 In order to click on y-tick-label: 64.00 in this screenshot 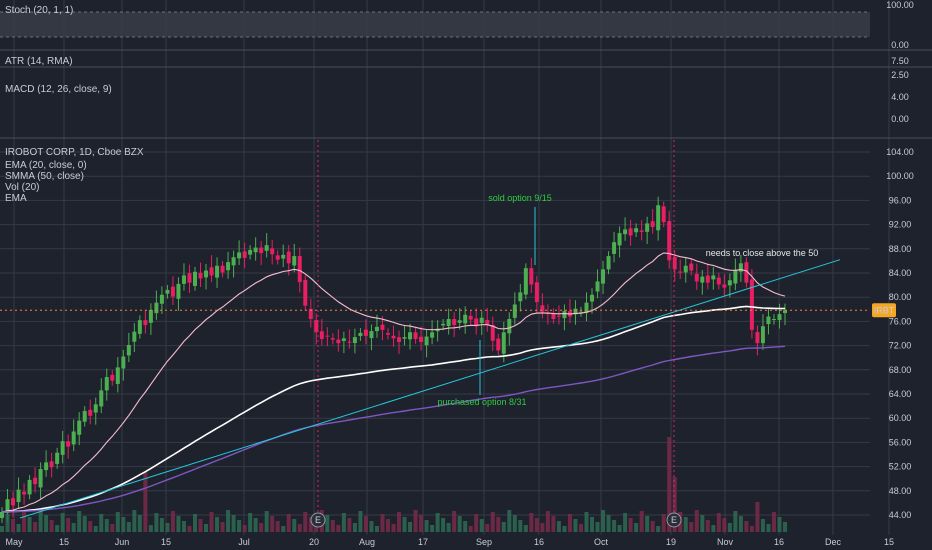, I will do `click(900, 394)`.